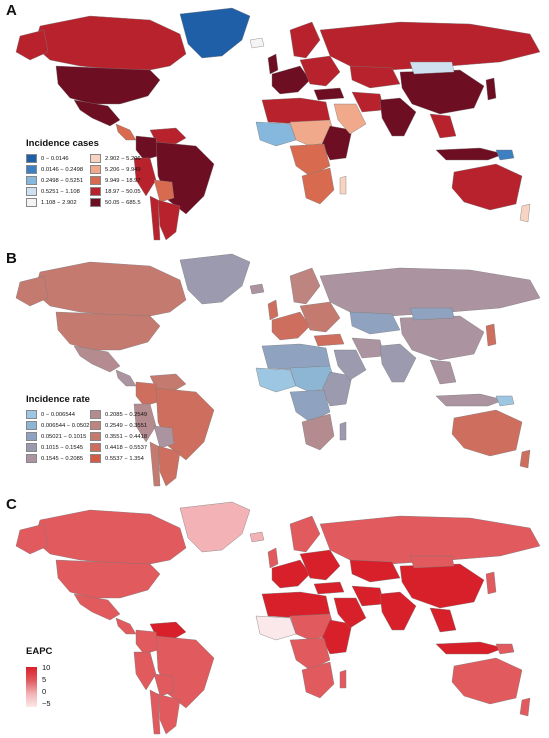  I want to click on map-region-chile, so click(155, 712).